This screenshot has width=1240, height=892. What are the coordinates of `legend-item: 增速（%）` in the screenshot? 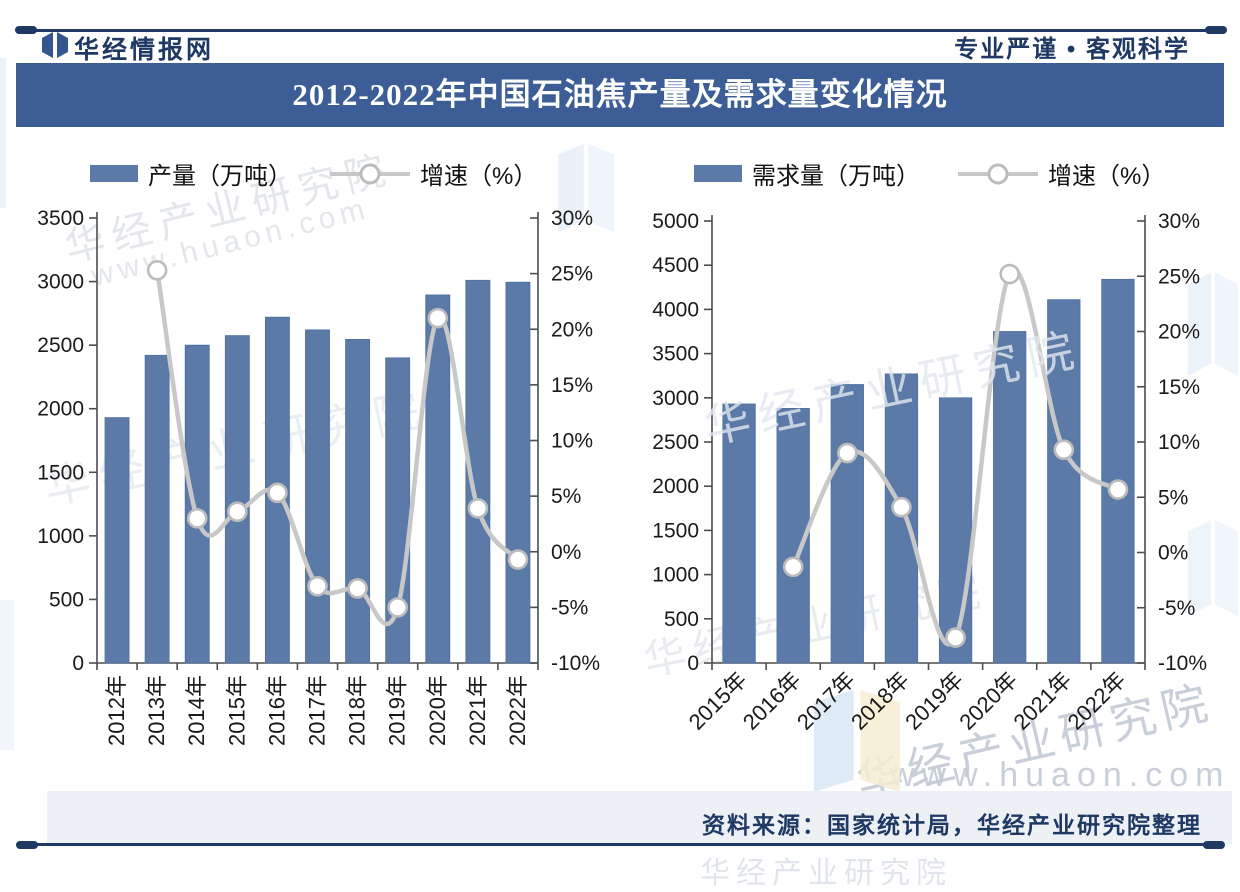 It's located at (433, 173).